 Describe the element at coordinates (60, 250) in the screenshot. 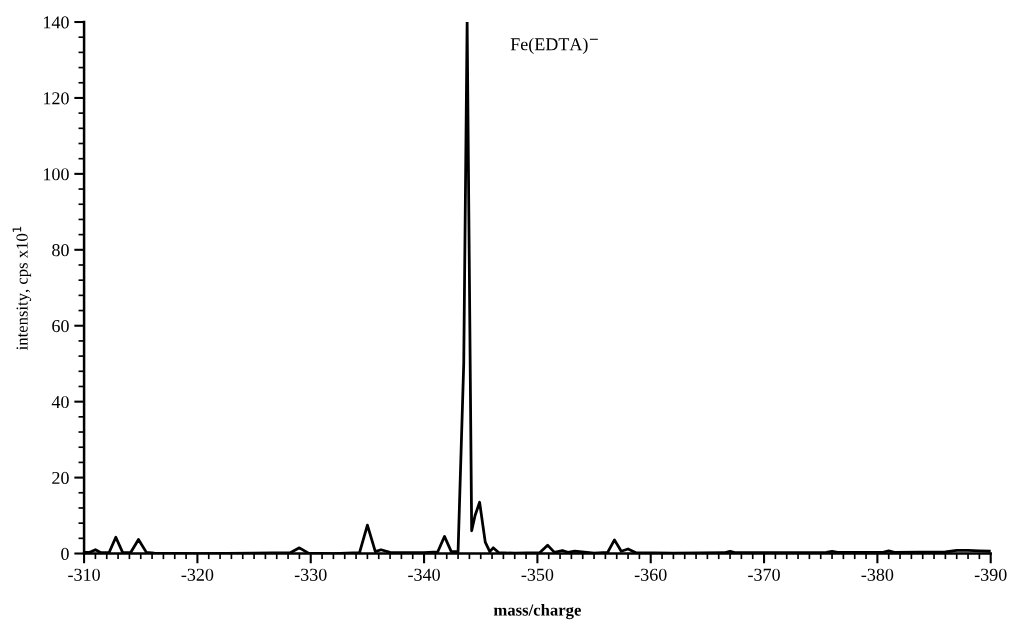

I see `y-tick-label: 80` at that location.